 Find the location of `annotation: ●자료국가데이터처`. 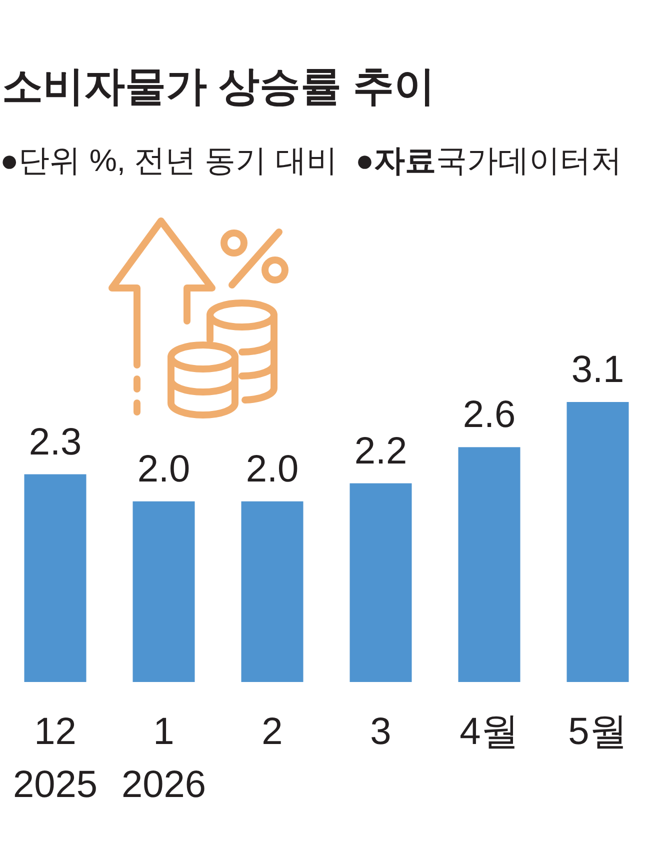

annotation: ●자료국가데이터처 is located at coordinates (488, 160).